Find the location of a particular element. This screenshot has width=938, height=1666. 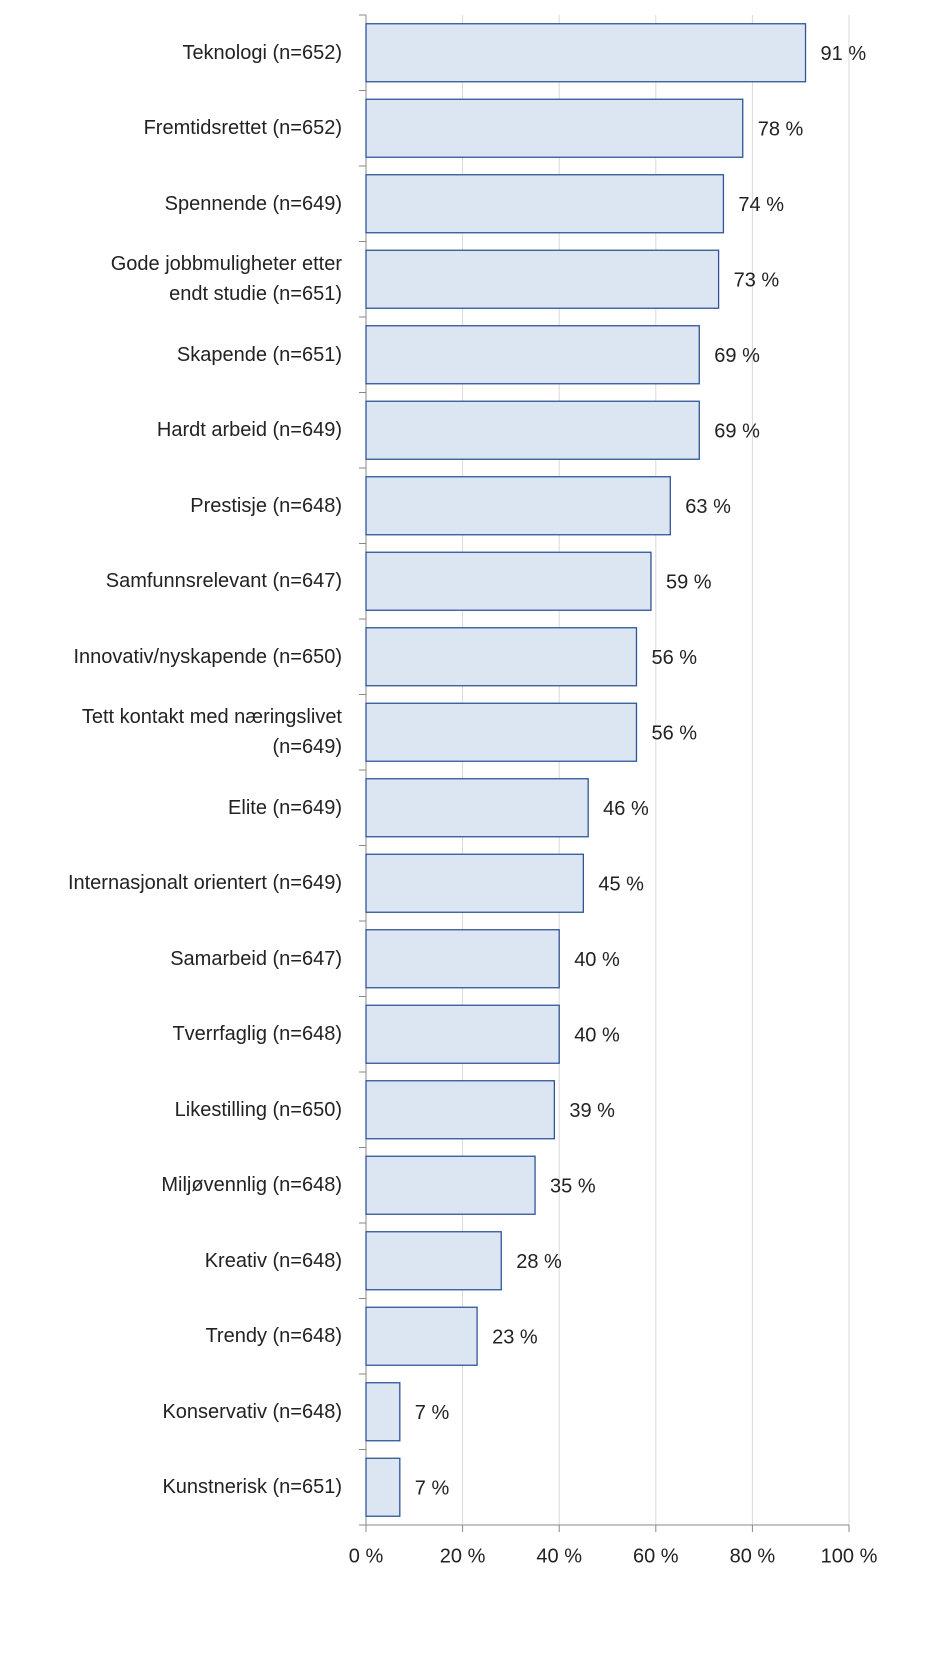

y-tick-label: Miljøvennlig (n=648) is located at coordinates (251, 1185).